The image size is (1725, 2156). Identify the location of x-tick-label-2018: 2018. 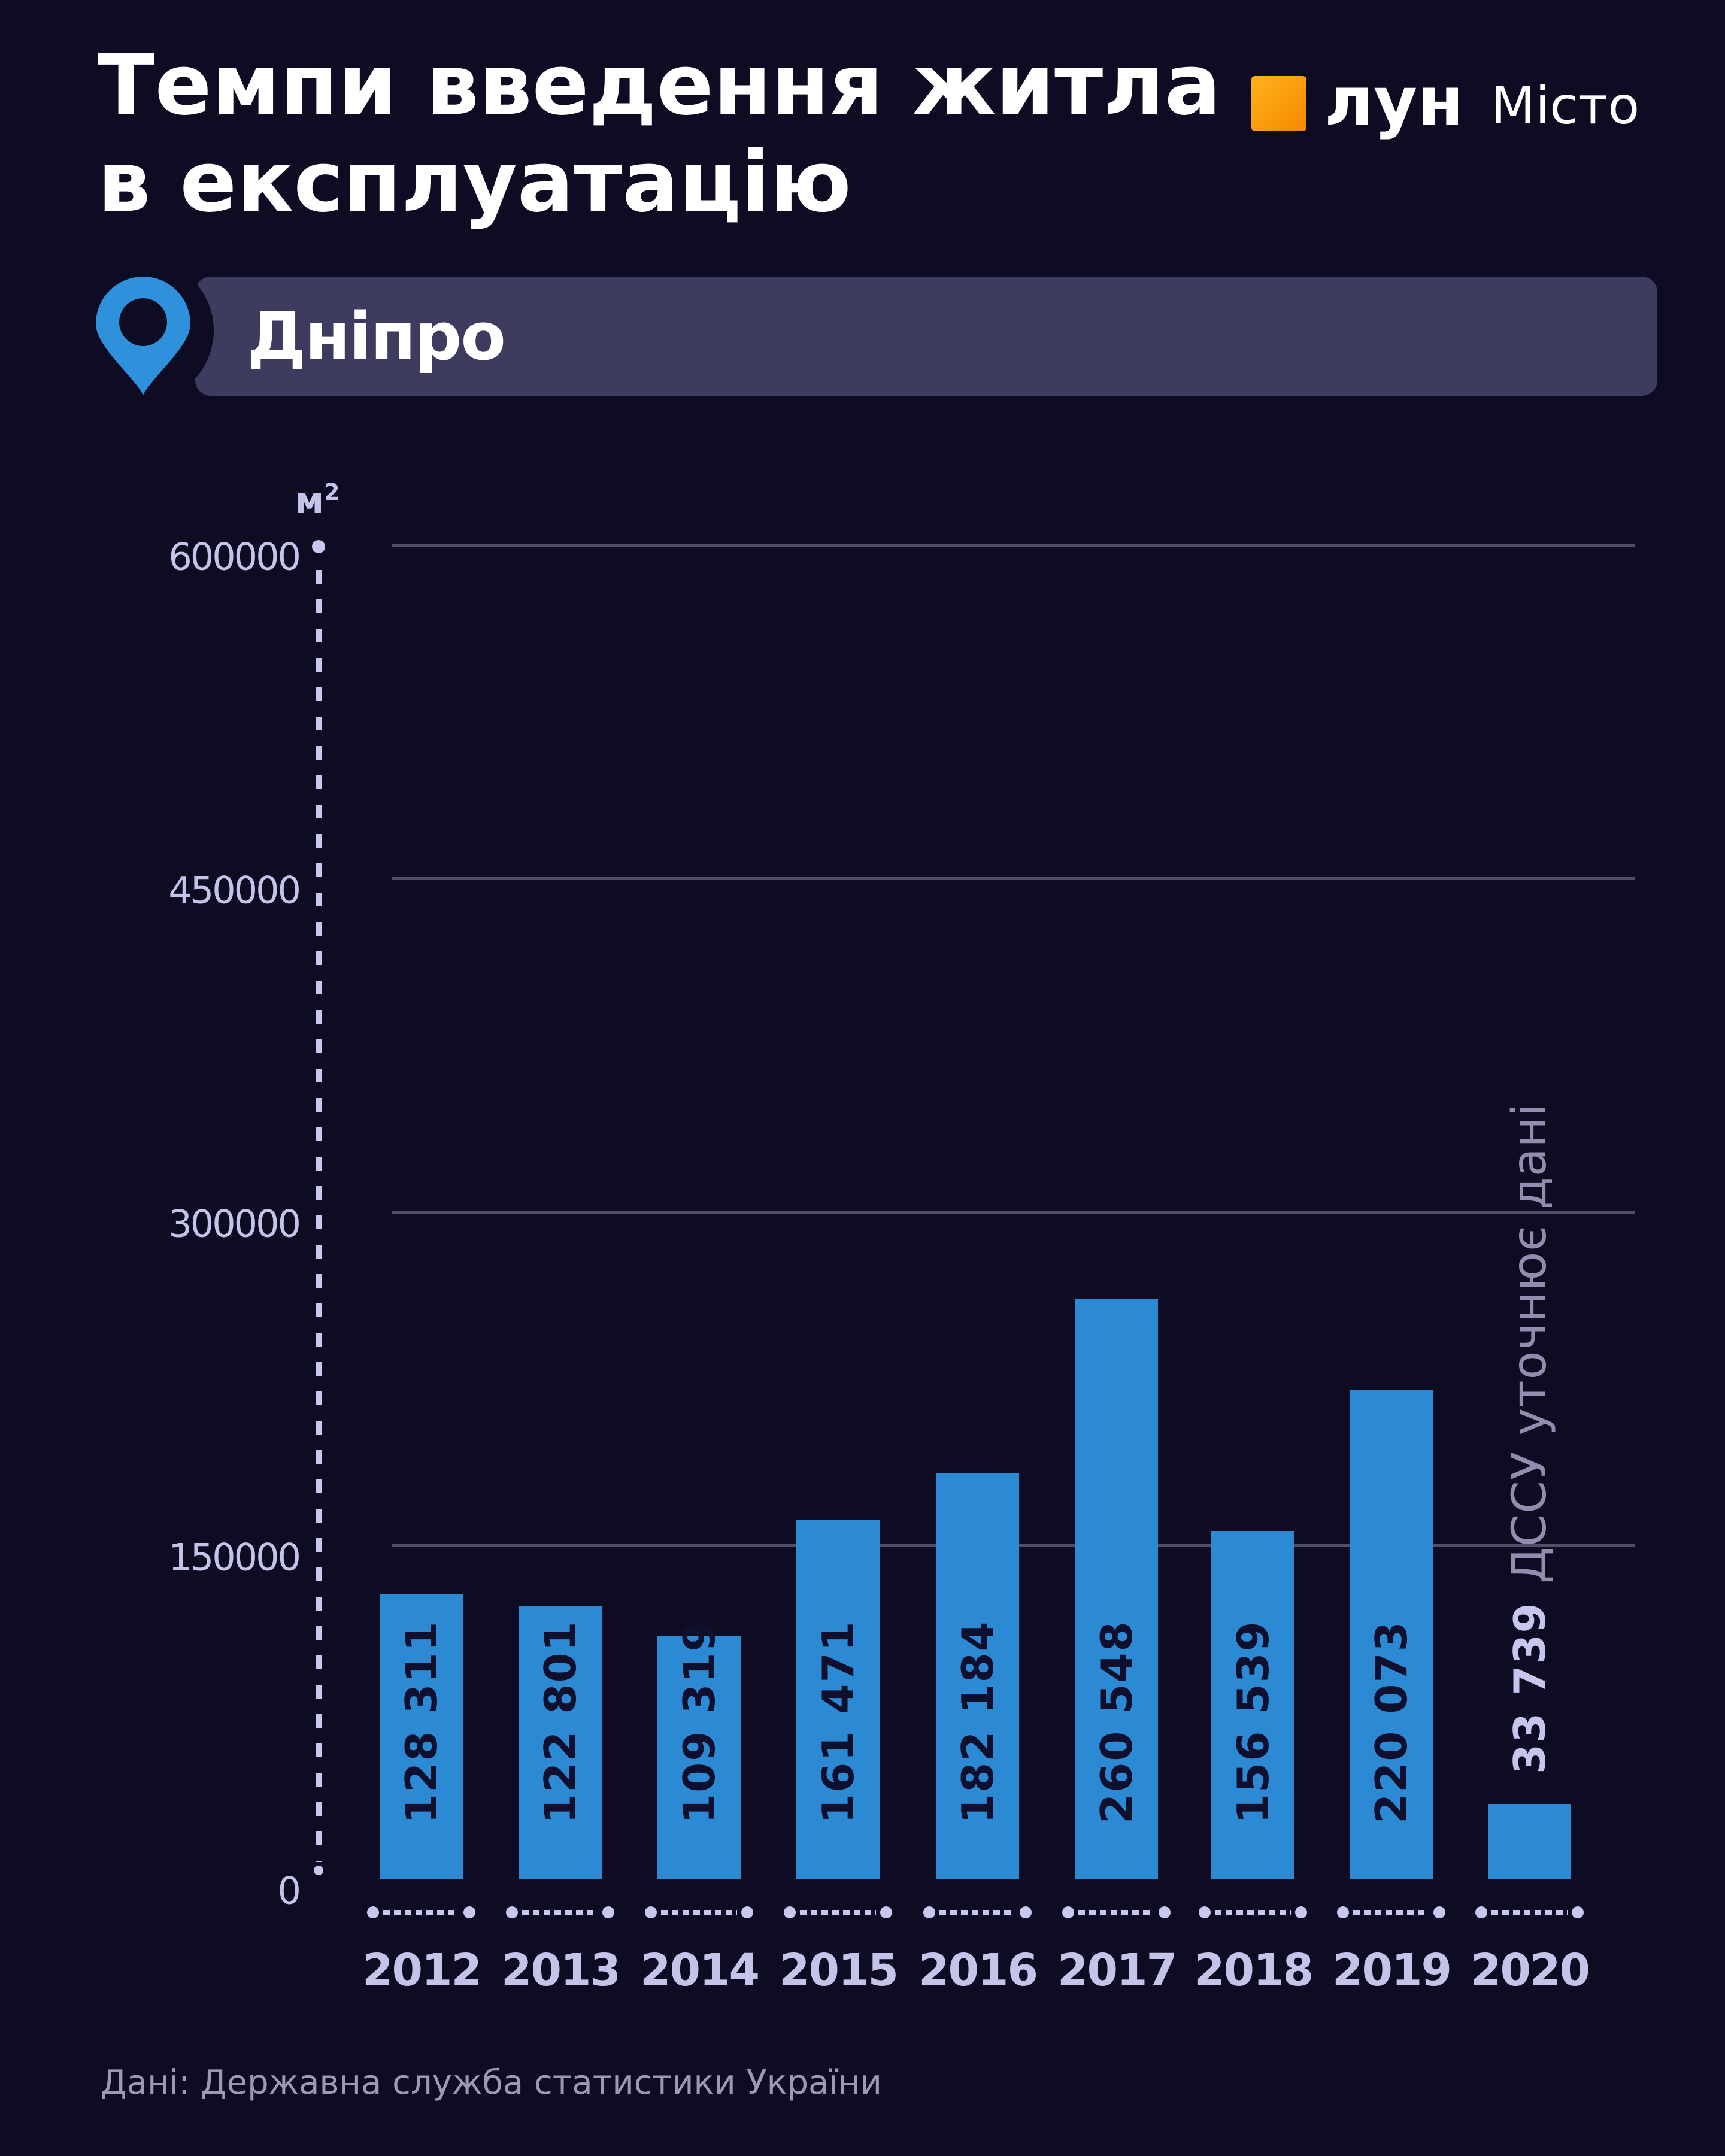
(1254, 1970).